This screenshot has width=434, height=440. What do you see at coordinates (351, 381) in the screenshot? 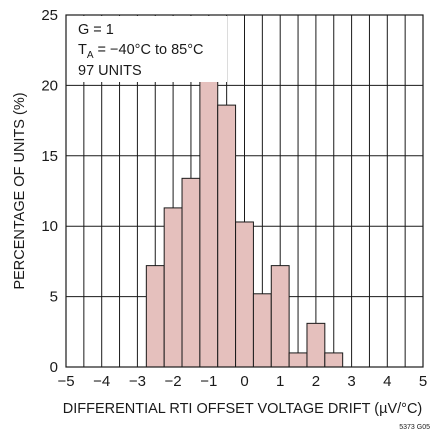
I see `x-tick-label: 3` at bounding box center [351, 381].